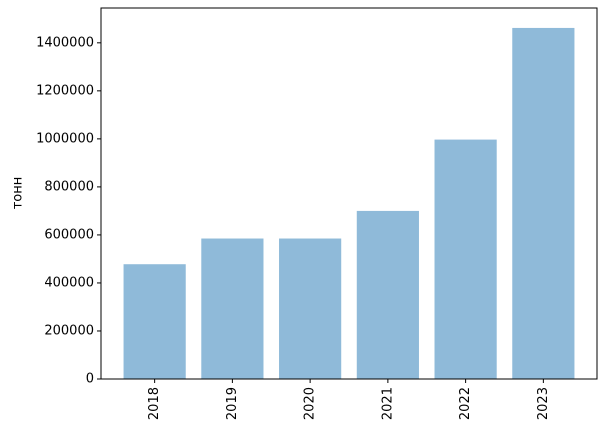 This screenshot has height=438, width=607. I want to click on x-tick-label: 2020, so click(310, 403).